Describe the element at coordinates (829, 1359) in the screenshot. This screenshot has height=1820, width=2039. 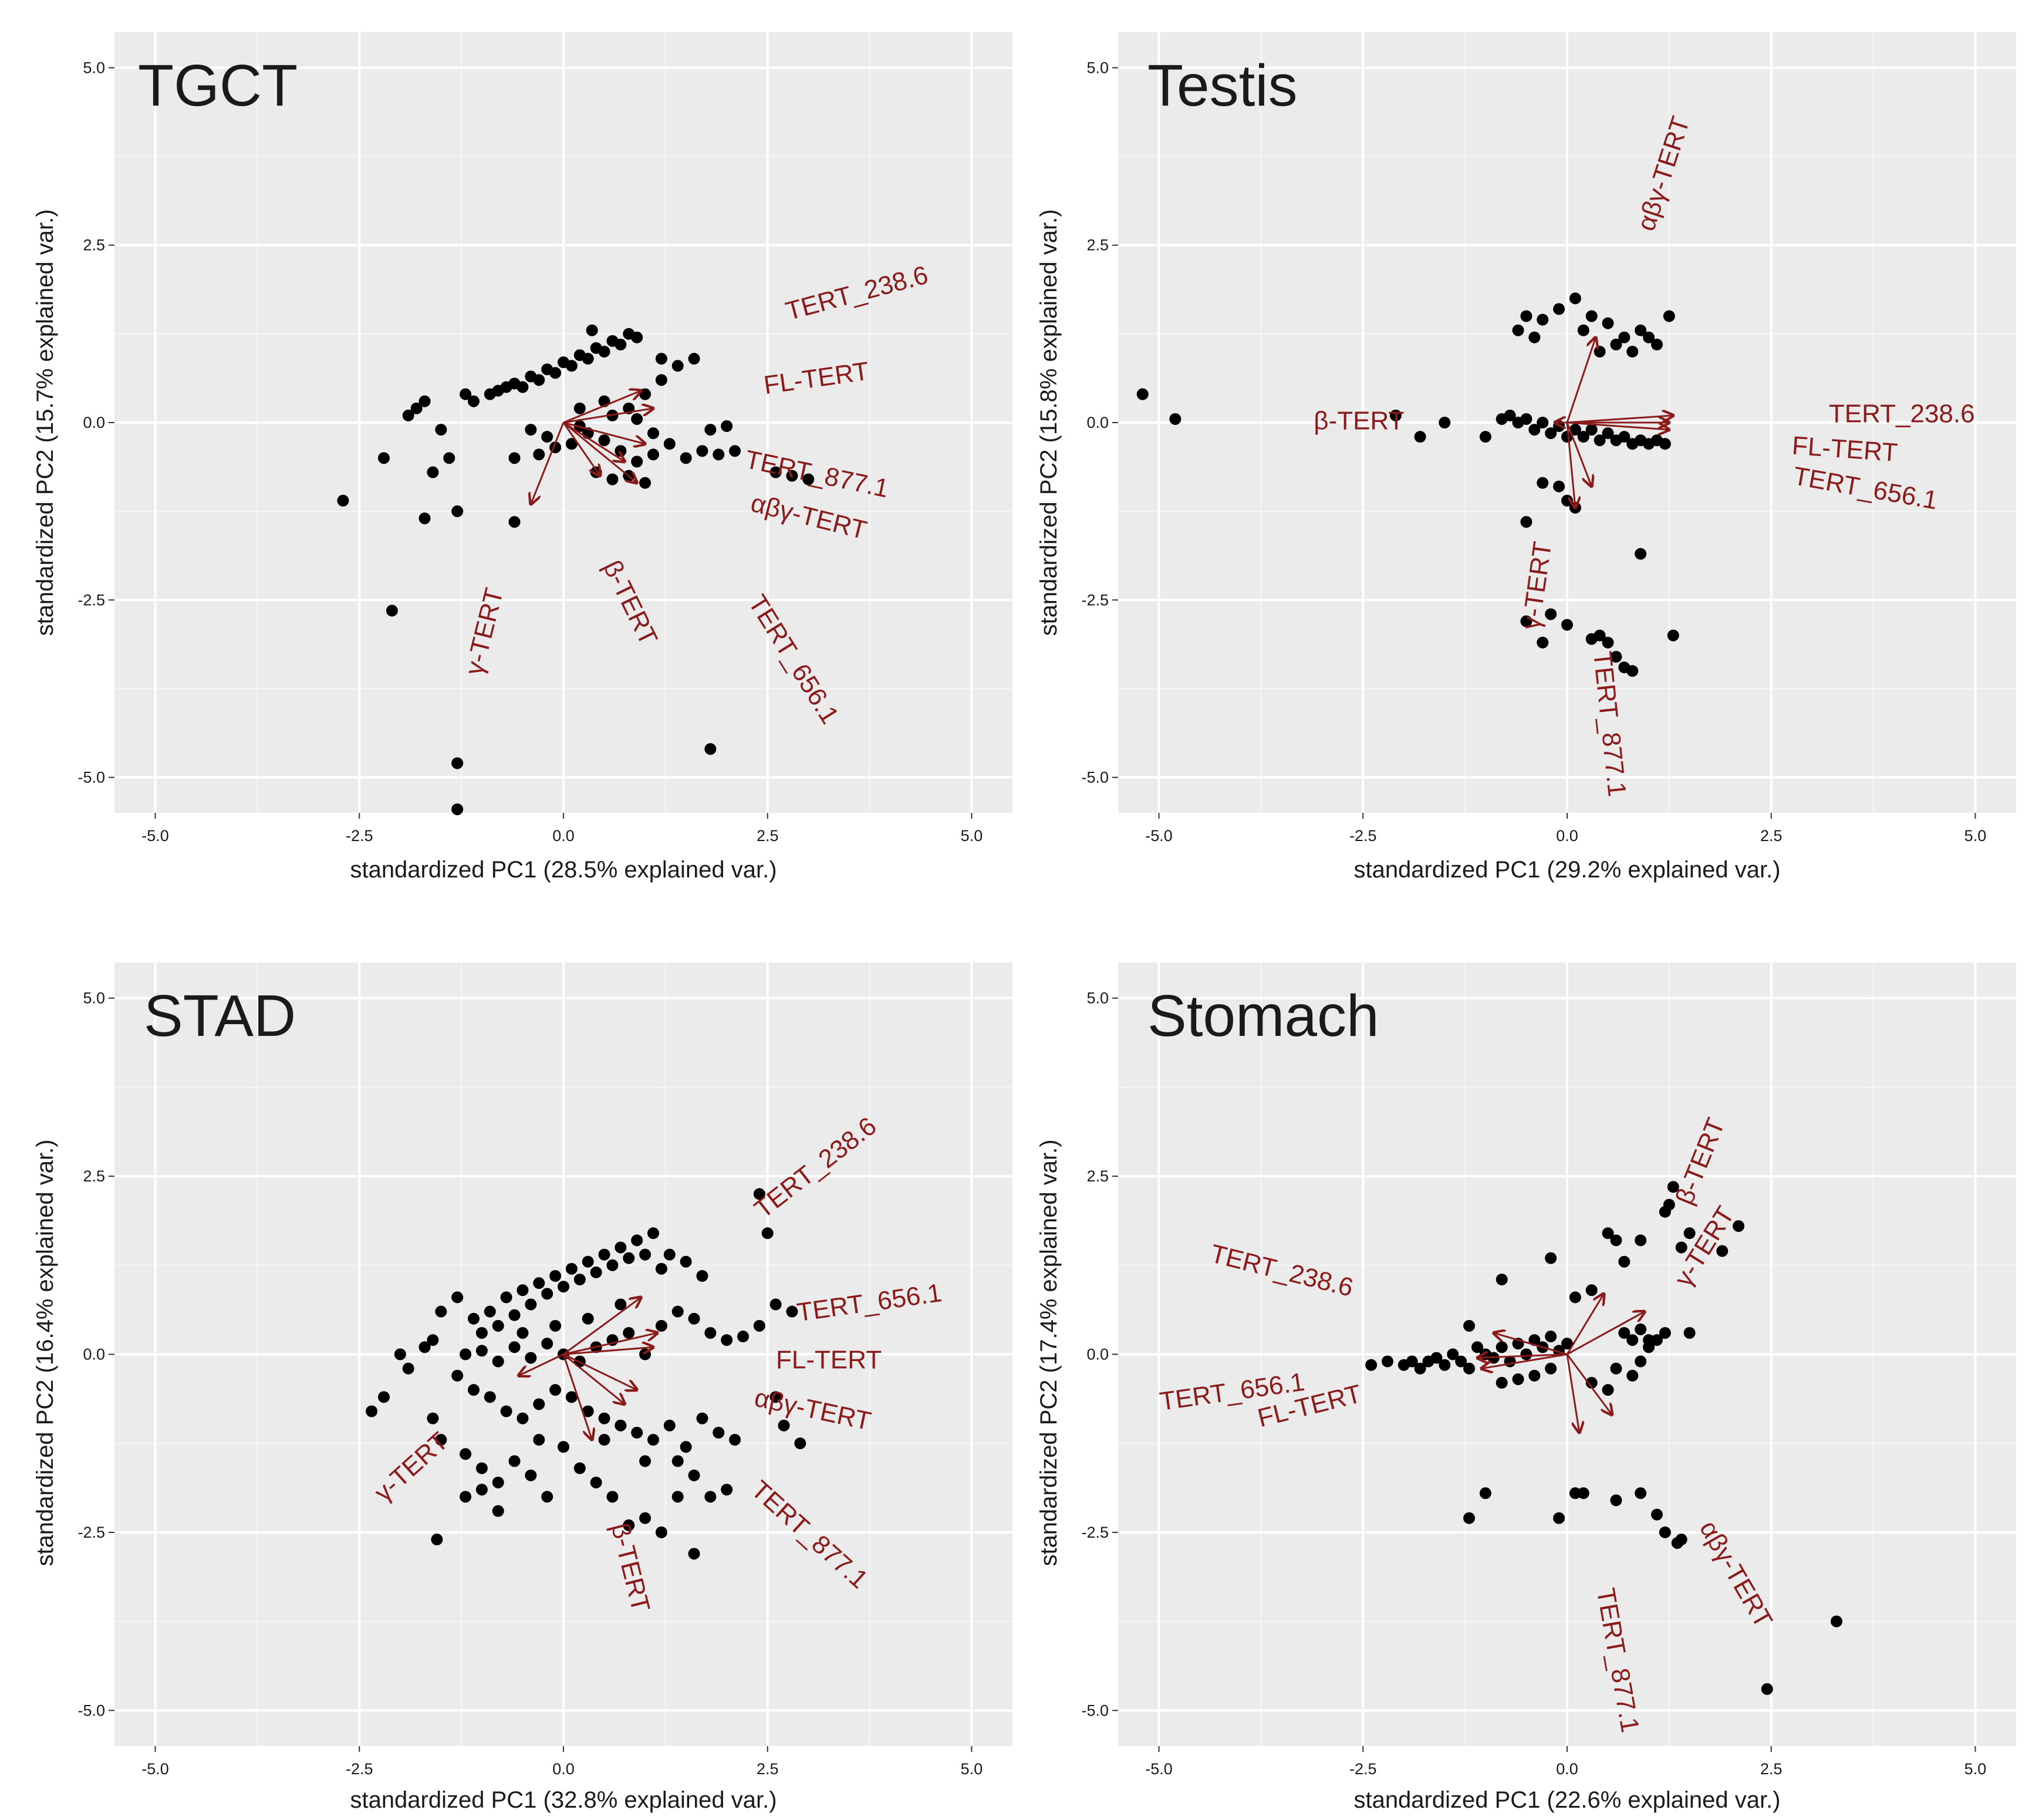
I see `loading-label: FL-TERT` at that location.